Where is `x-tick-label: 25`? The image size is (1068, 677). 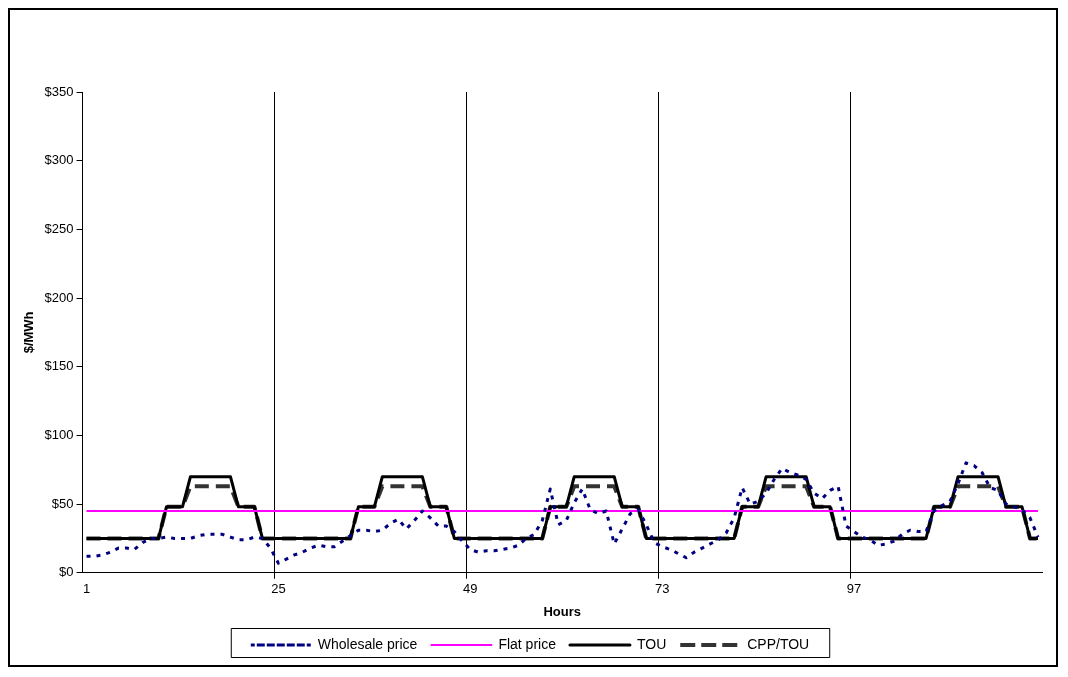
x-tick-label: 25 is located at coordinates (278, 589).